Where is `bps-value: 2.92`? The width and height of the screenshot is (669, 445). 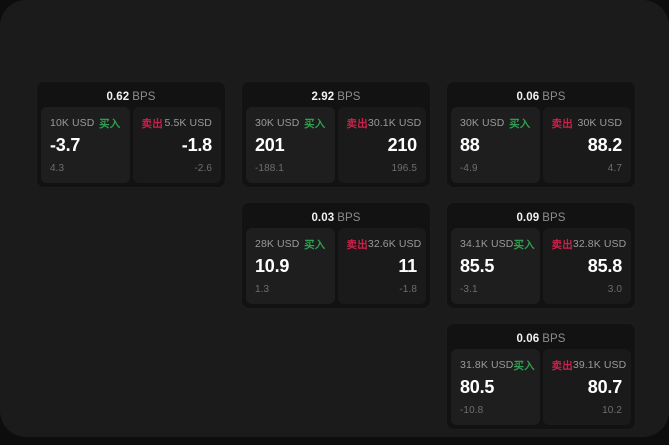 bps-value: 2.92 is located at coordinates (323, 97).